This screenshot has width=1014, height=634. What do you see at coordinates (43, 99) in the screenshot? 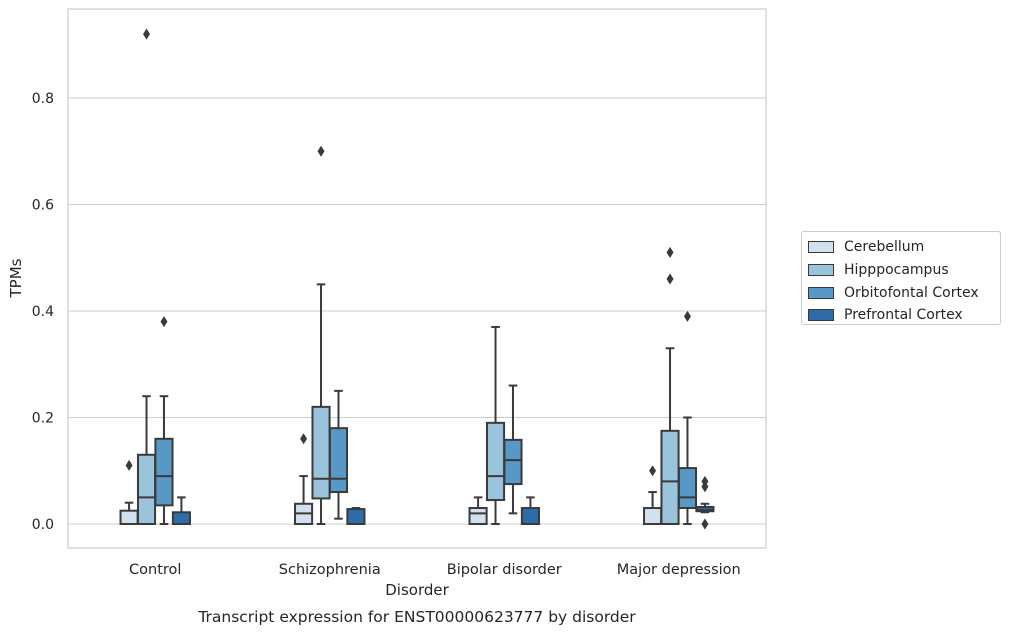
I see `y-tick-label: 0.8` at bounding box center [43, 99].